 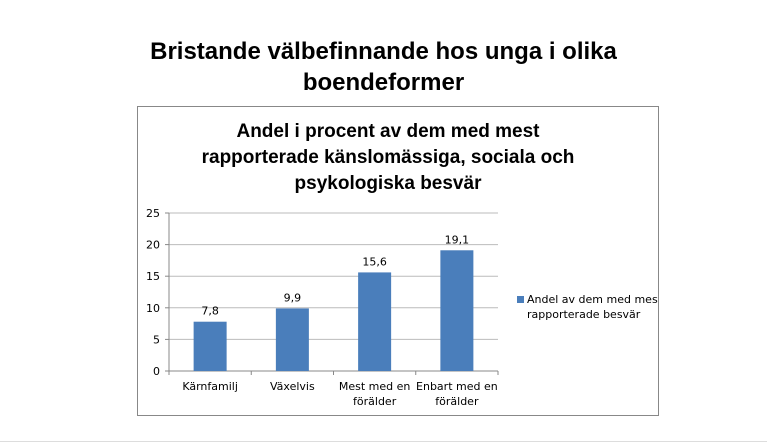 I want to click on x-tick-label: Växelvis, so click(x=292, y=386).